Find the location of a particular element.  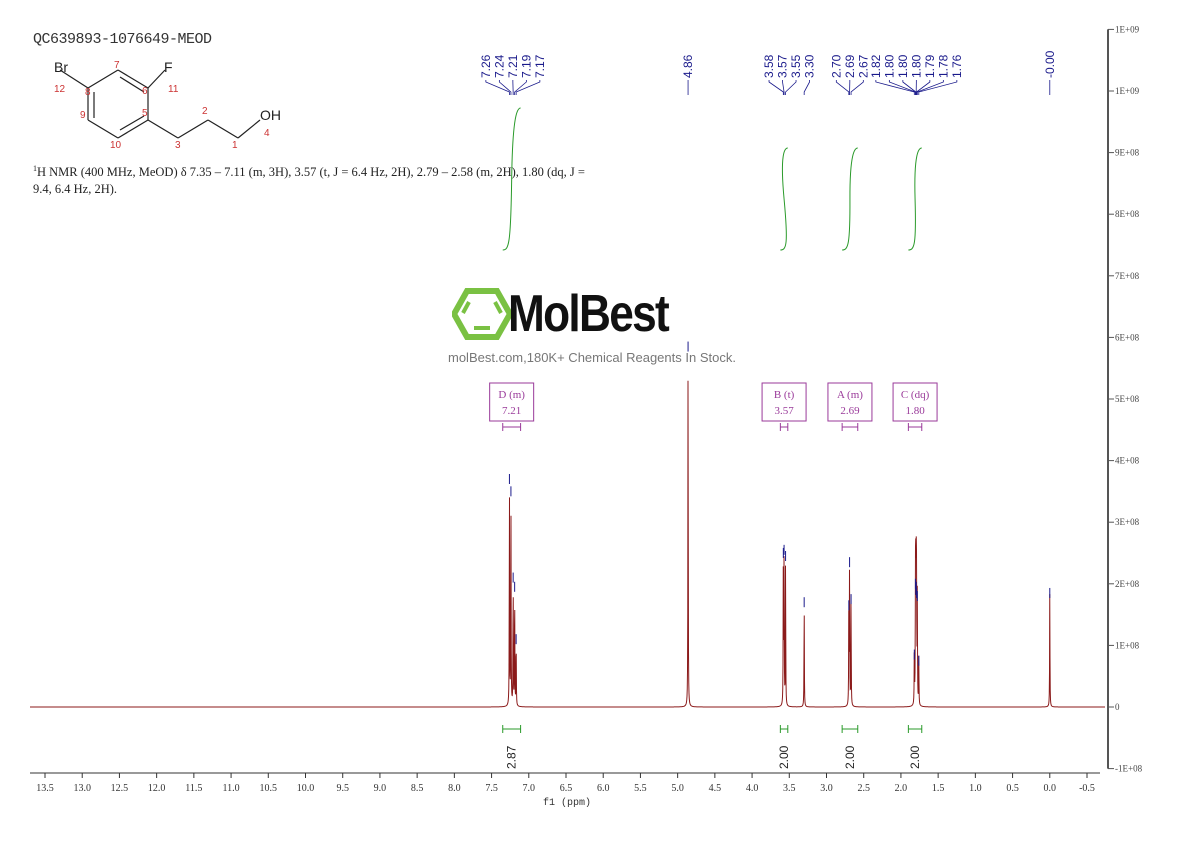

peak-label: -0.00 is located at coordinates (1050, 64).